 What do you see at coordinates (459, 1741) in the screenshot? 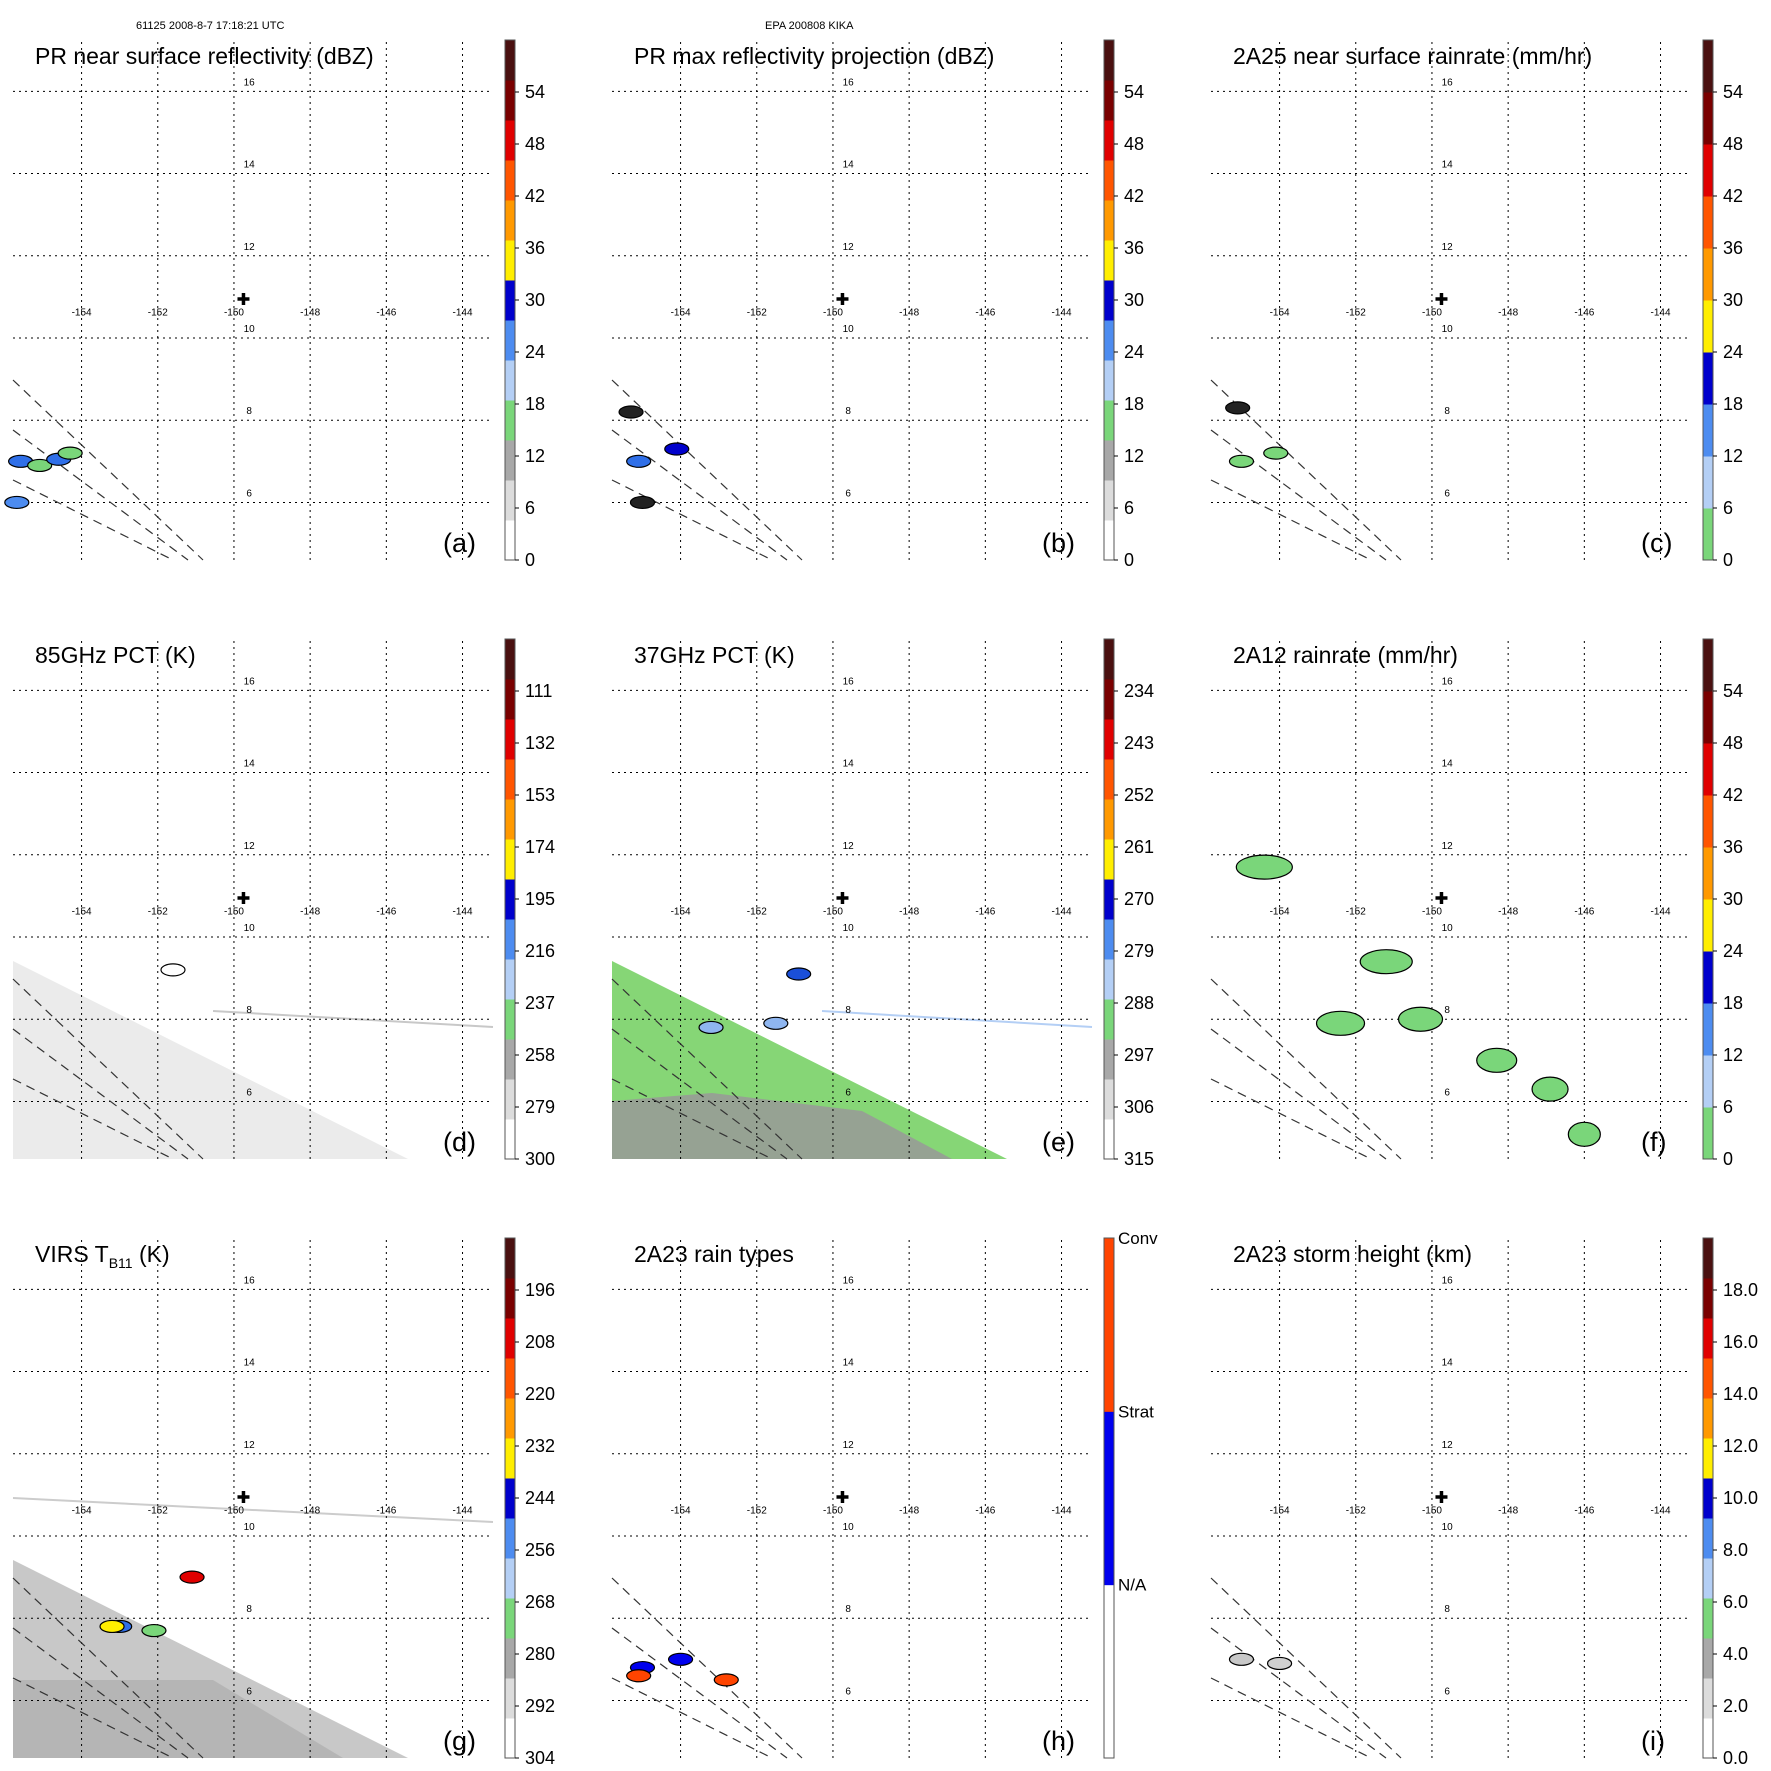
I see `panel-label: (g)` at bounding box center [459, 1741].